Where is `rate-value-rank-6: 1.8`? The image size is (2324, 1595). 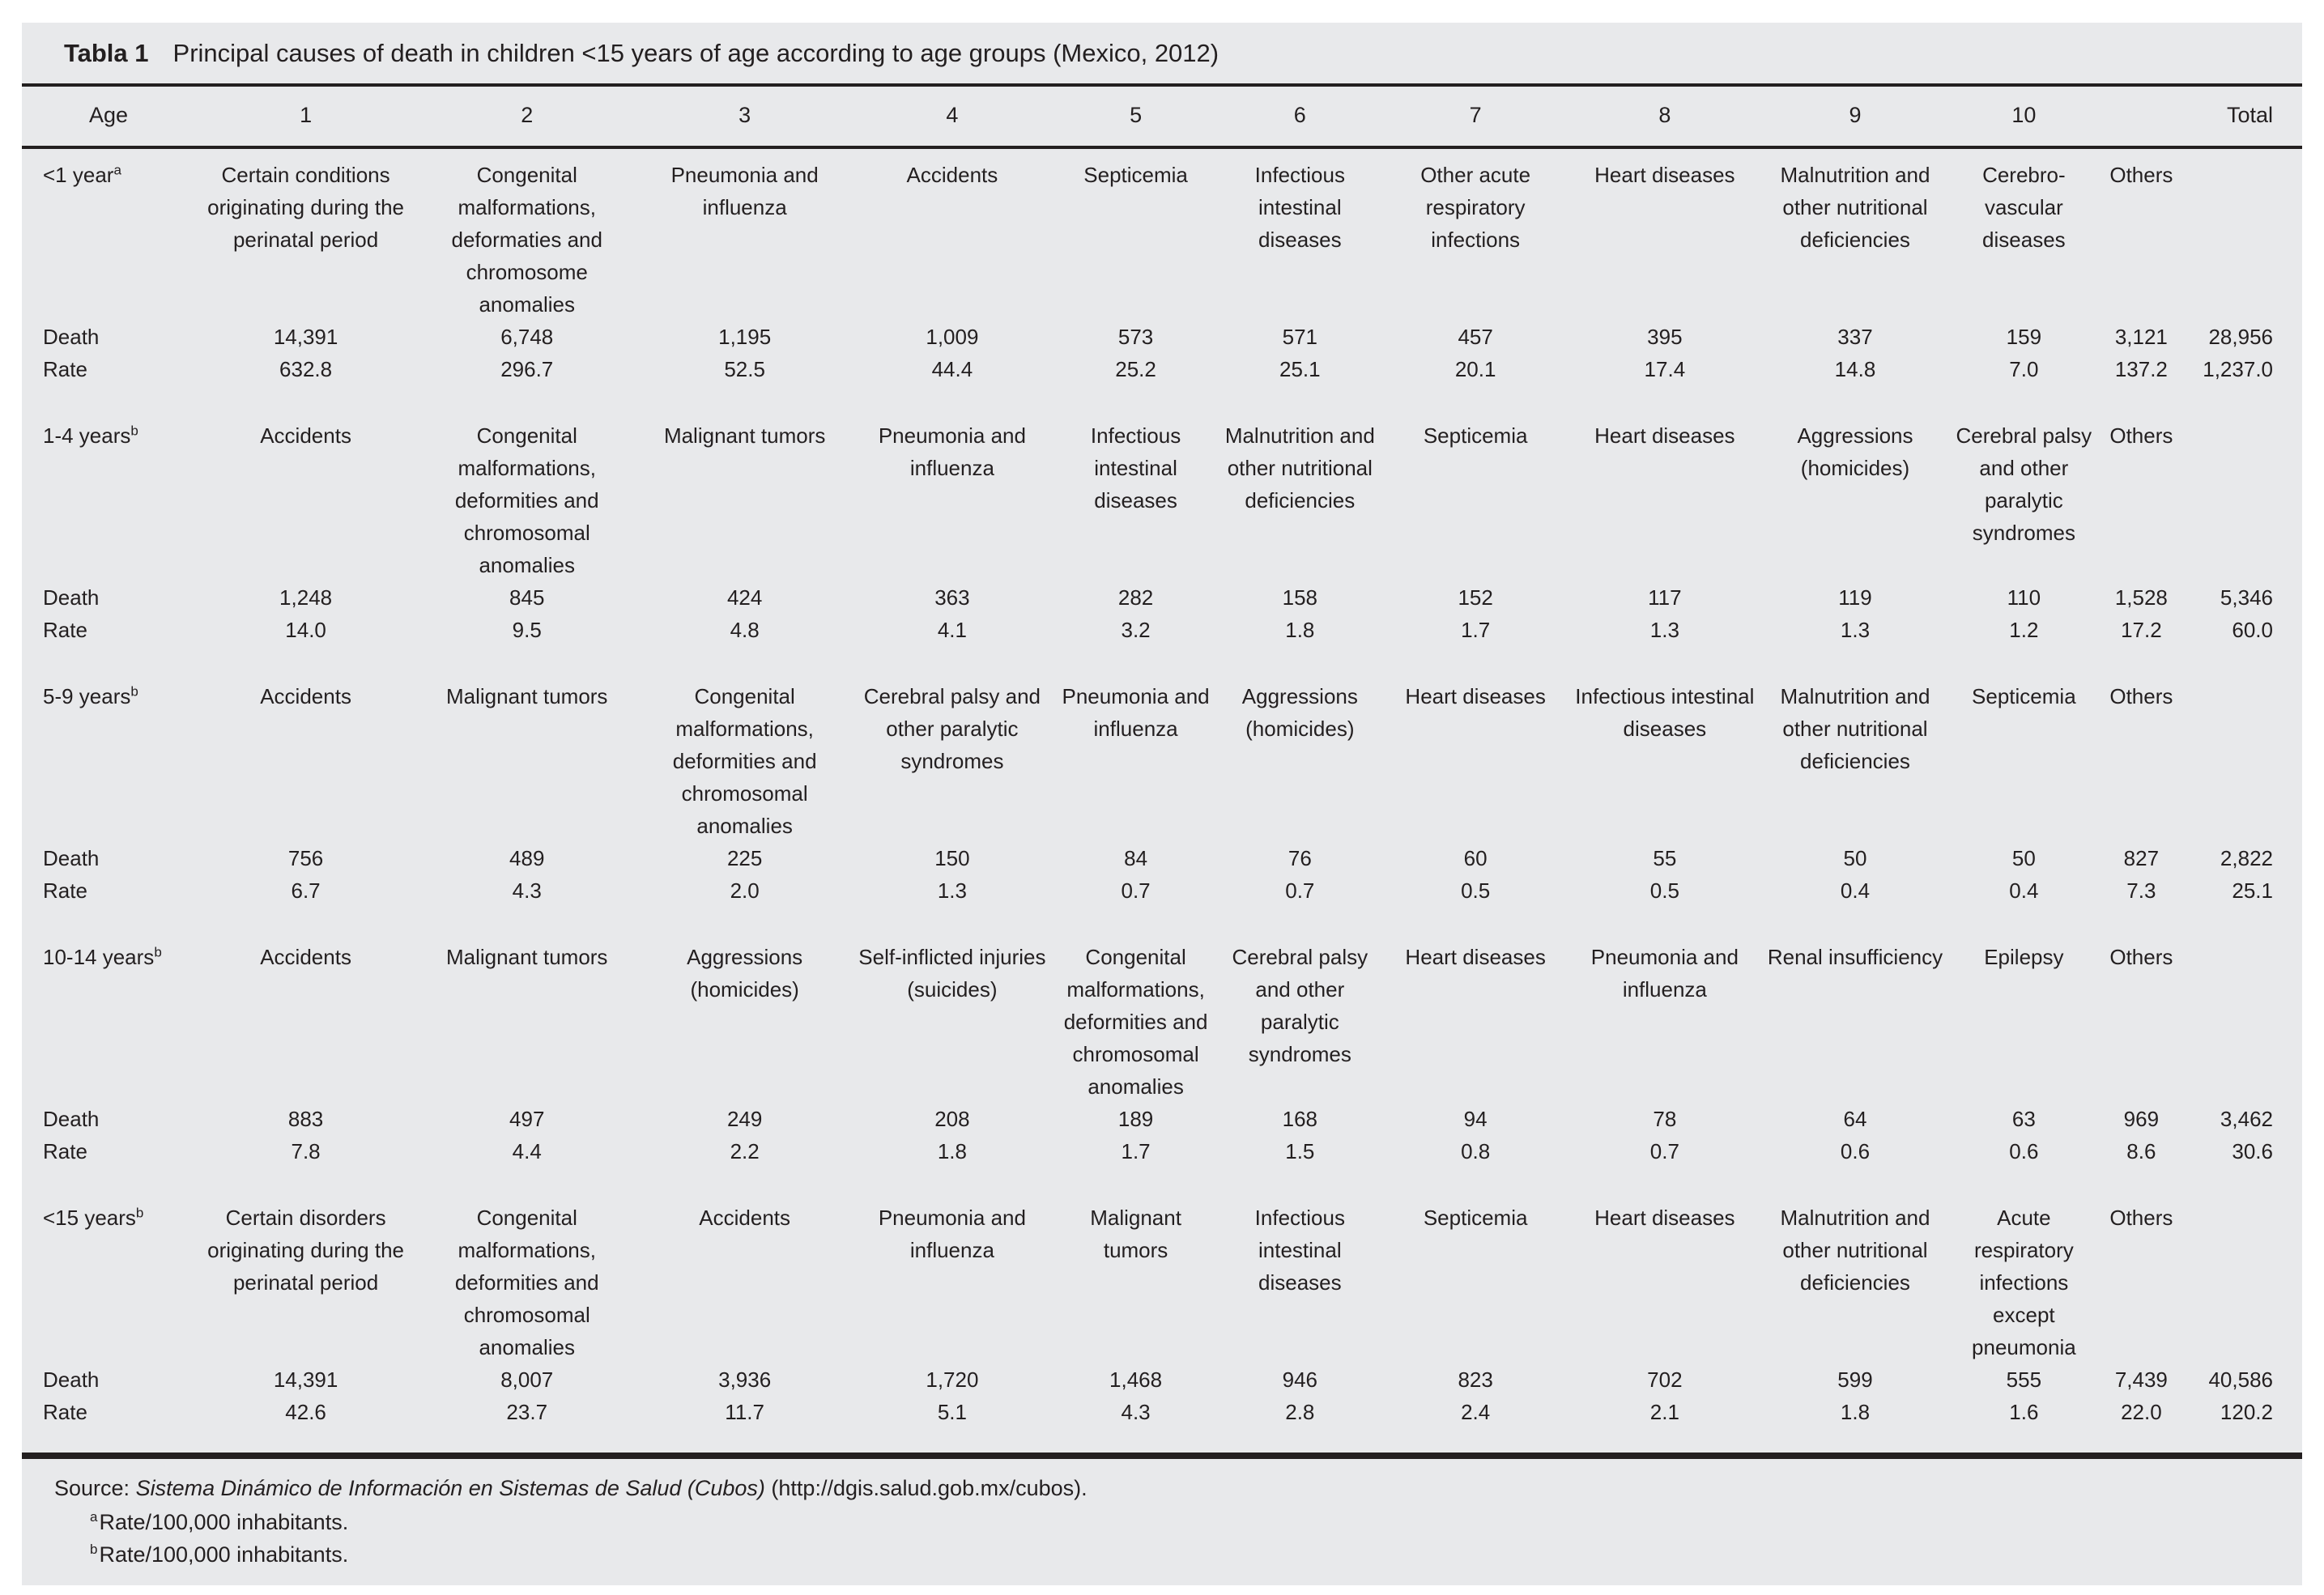
rate-value-rank-6: 1.8 is located at coordinates (1300, 630).